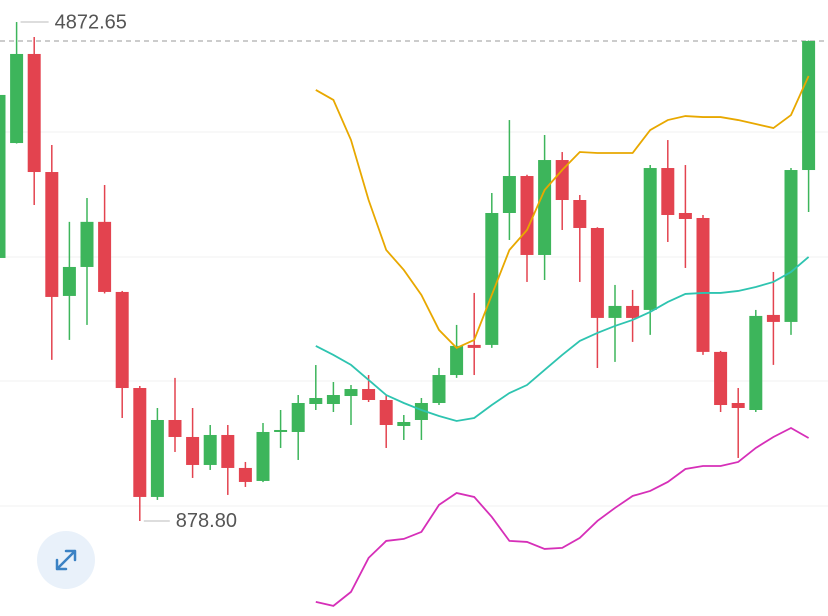 Image resolution: width=828 pixels, height=616 pixels. I want to click on low-label: 878.80, so click(206, 521).